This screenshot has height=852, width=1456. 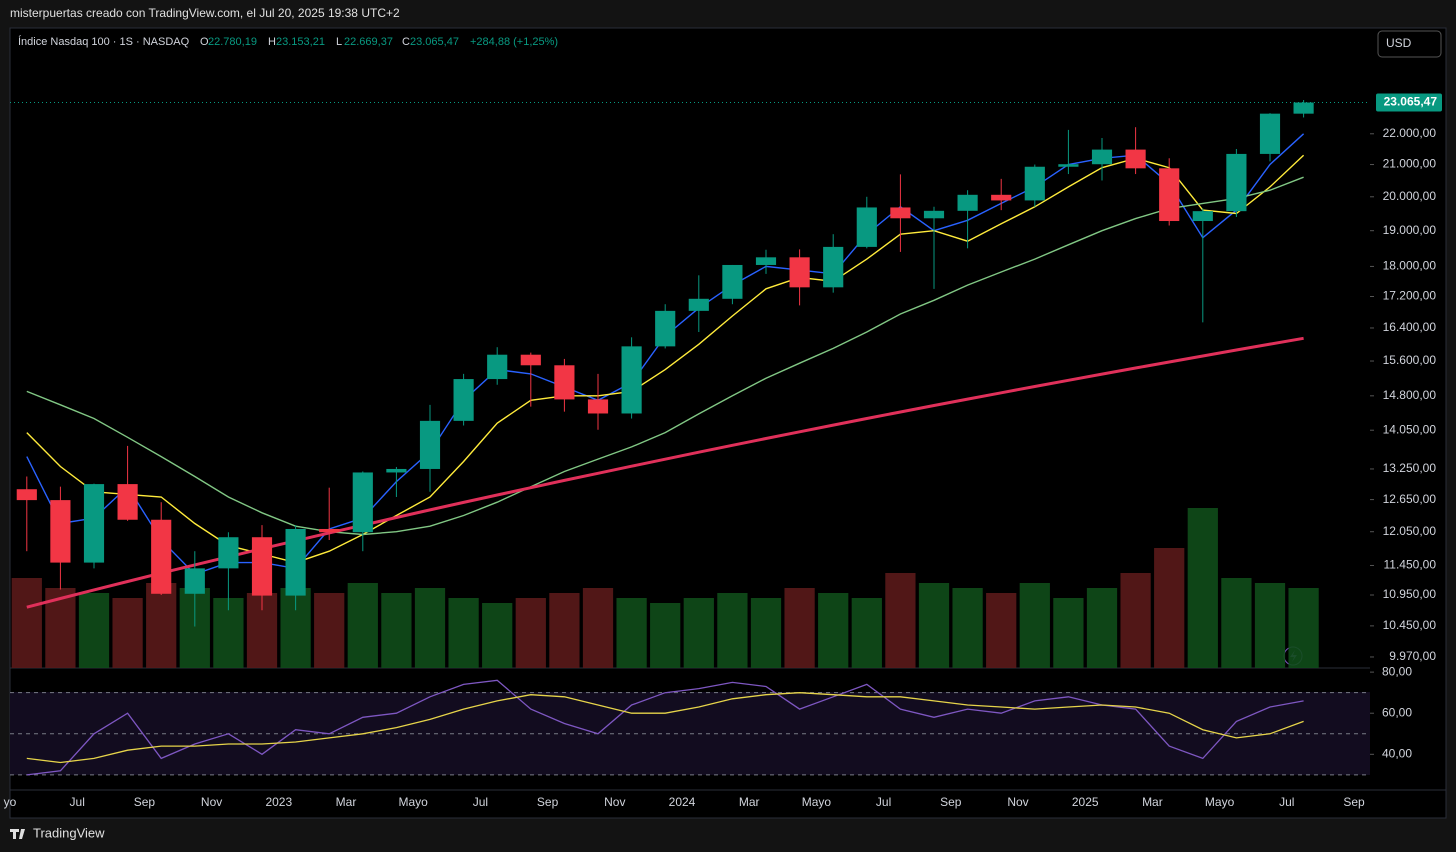 What do you see at coordinates (1410, 565) in the screenshot?
I see `y-tick-label: 11.450,00` at bounding box center [1410, 565].